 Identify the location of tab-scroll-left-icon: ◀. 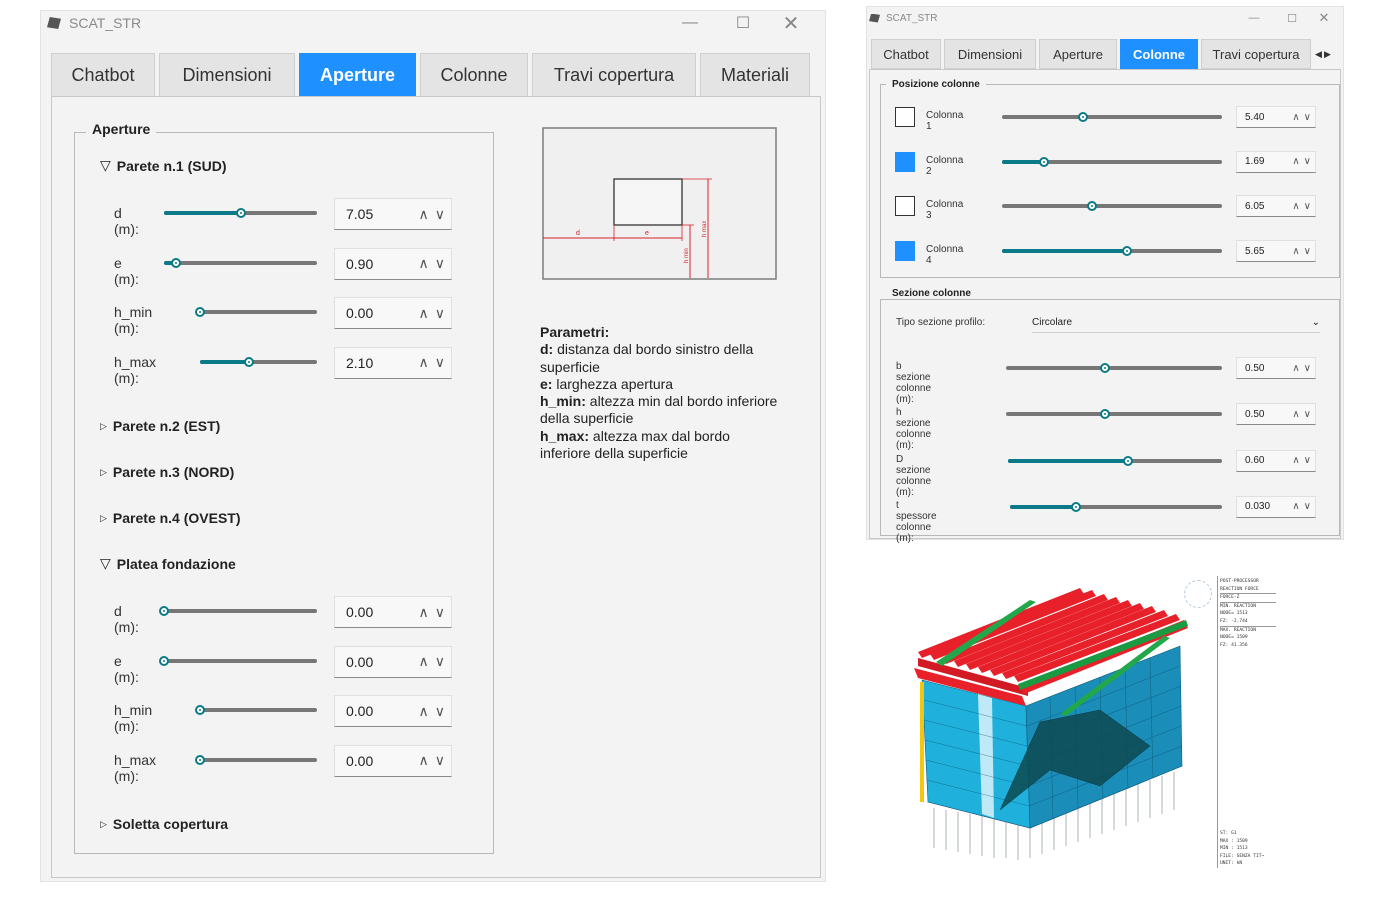
(1318, 53).